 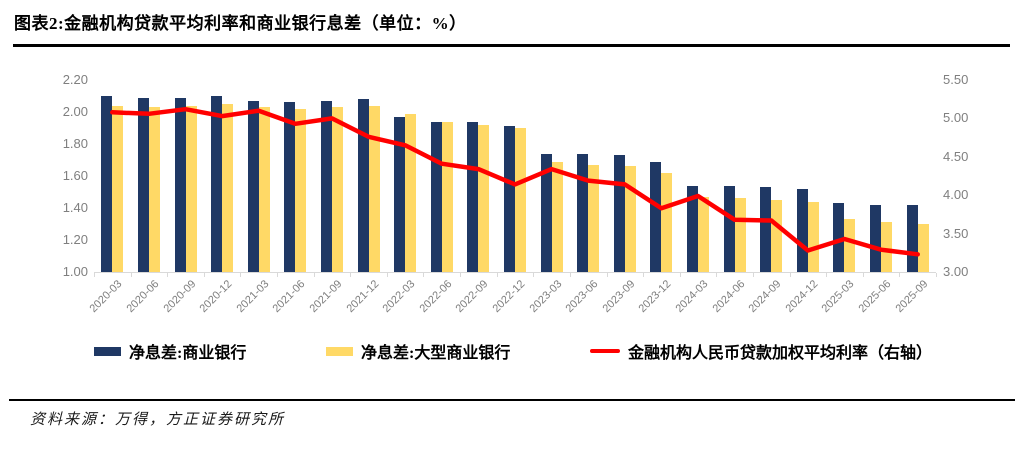 I want to click on chart-title: 图表2:金融机构贷款平均利率和商业银行息差（单位：%）, so click(x=240, y=23).